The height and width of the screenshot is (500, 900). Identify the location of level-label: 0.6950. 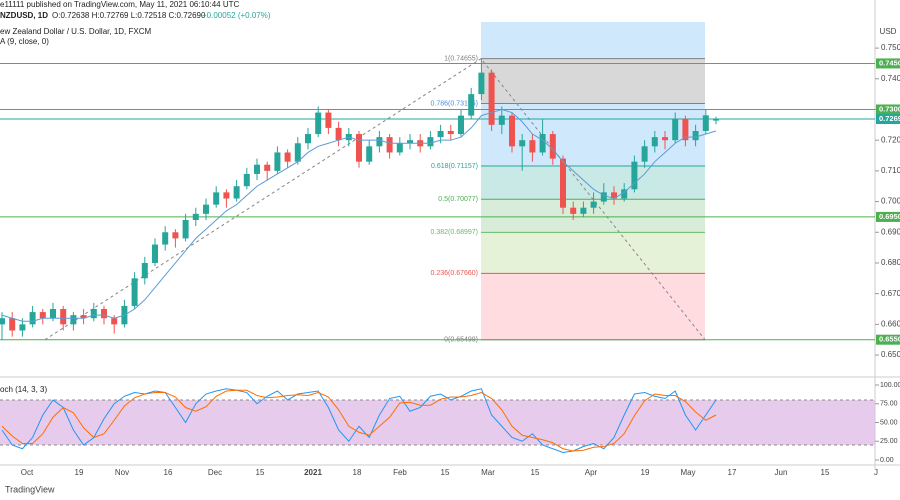
(889, 216).